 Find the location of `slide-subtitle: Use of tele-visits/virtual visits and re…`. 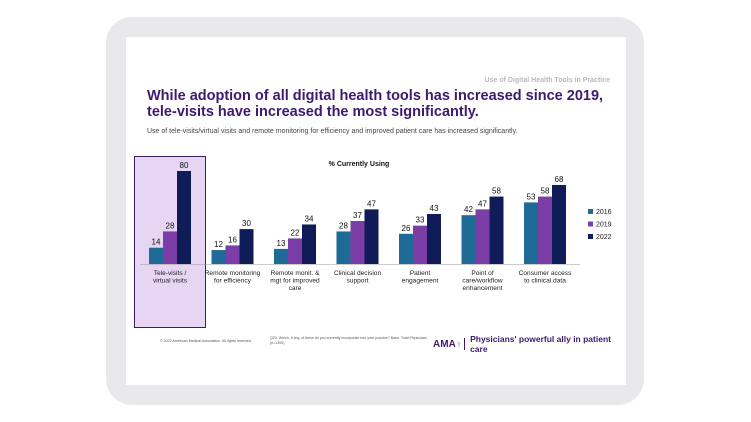

slide-subtitle: Use of tele-visits/virtual visits and re… is located at coordinates (332, 131).